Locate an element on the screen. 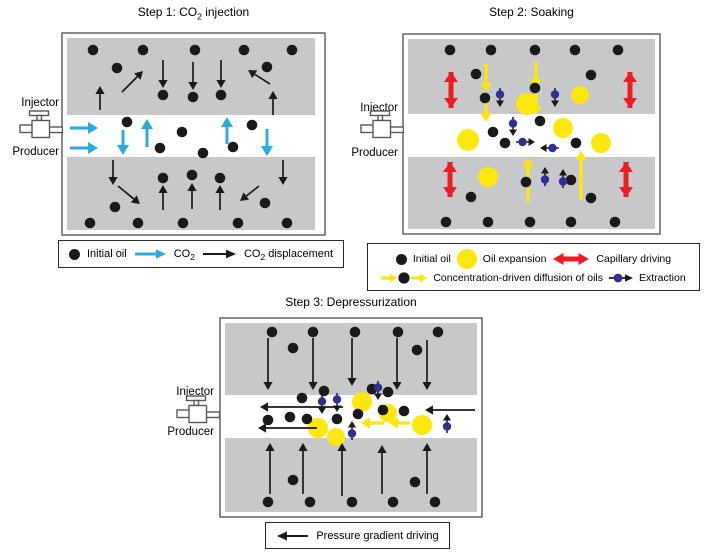  panel1-title: Step 1: CO2 injection is located at coordinates (193, 13).